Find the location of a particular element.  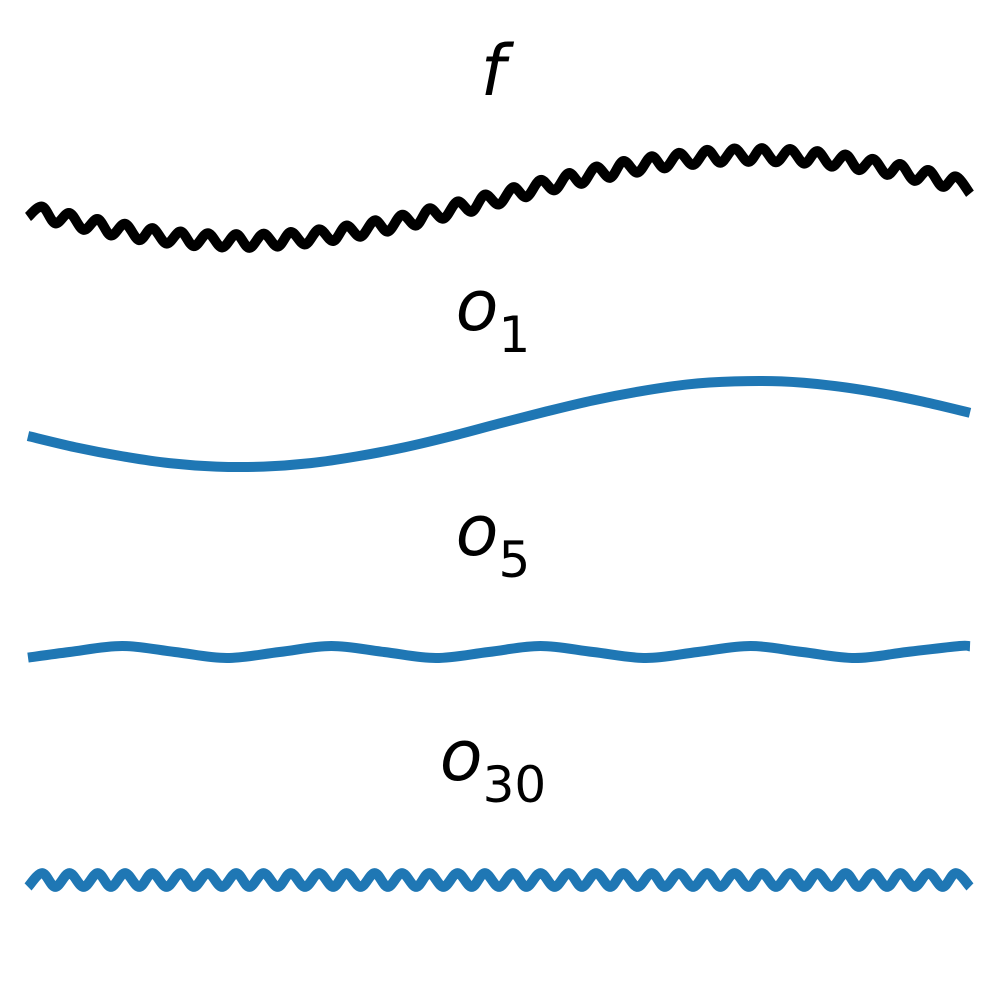

panel-title: o30 is located at coordinates (493, 764).